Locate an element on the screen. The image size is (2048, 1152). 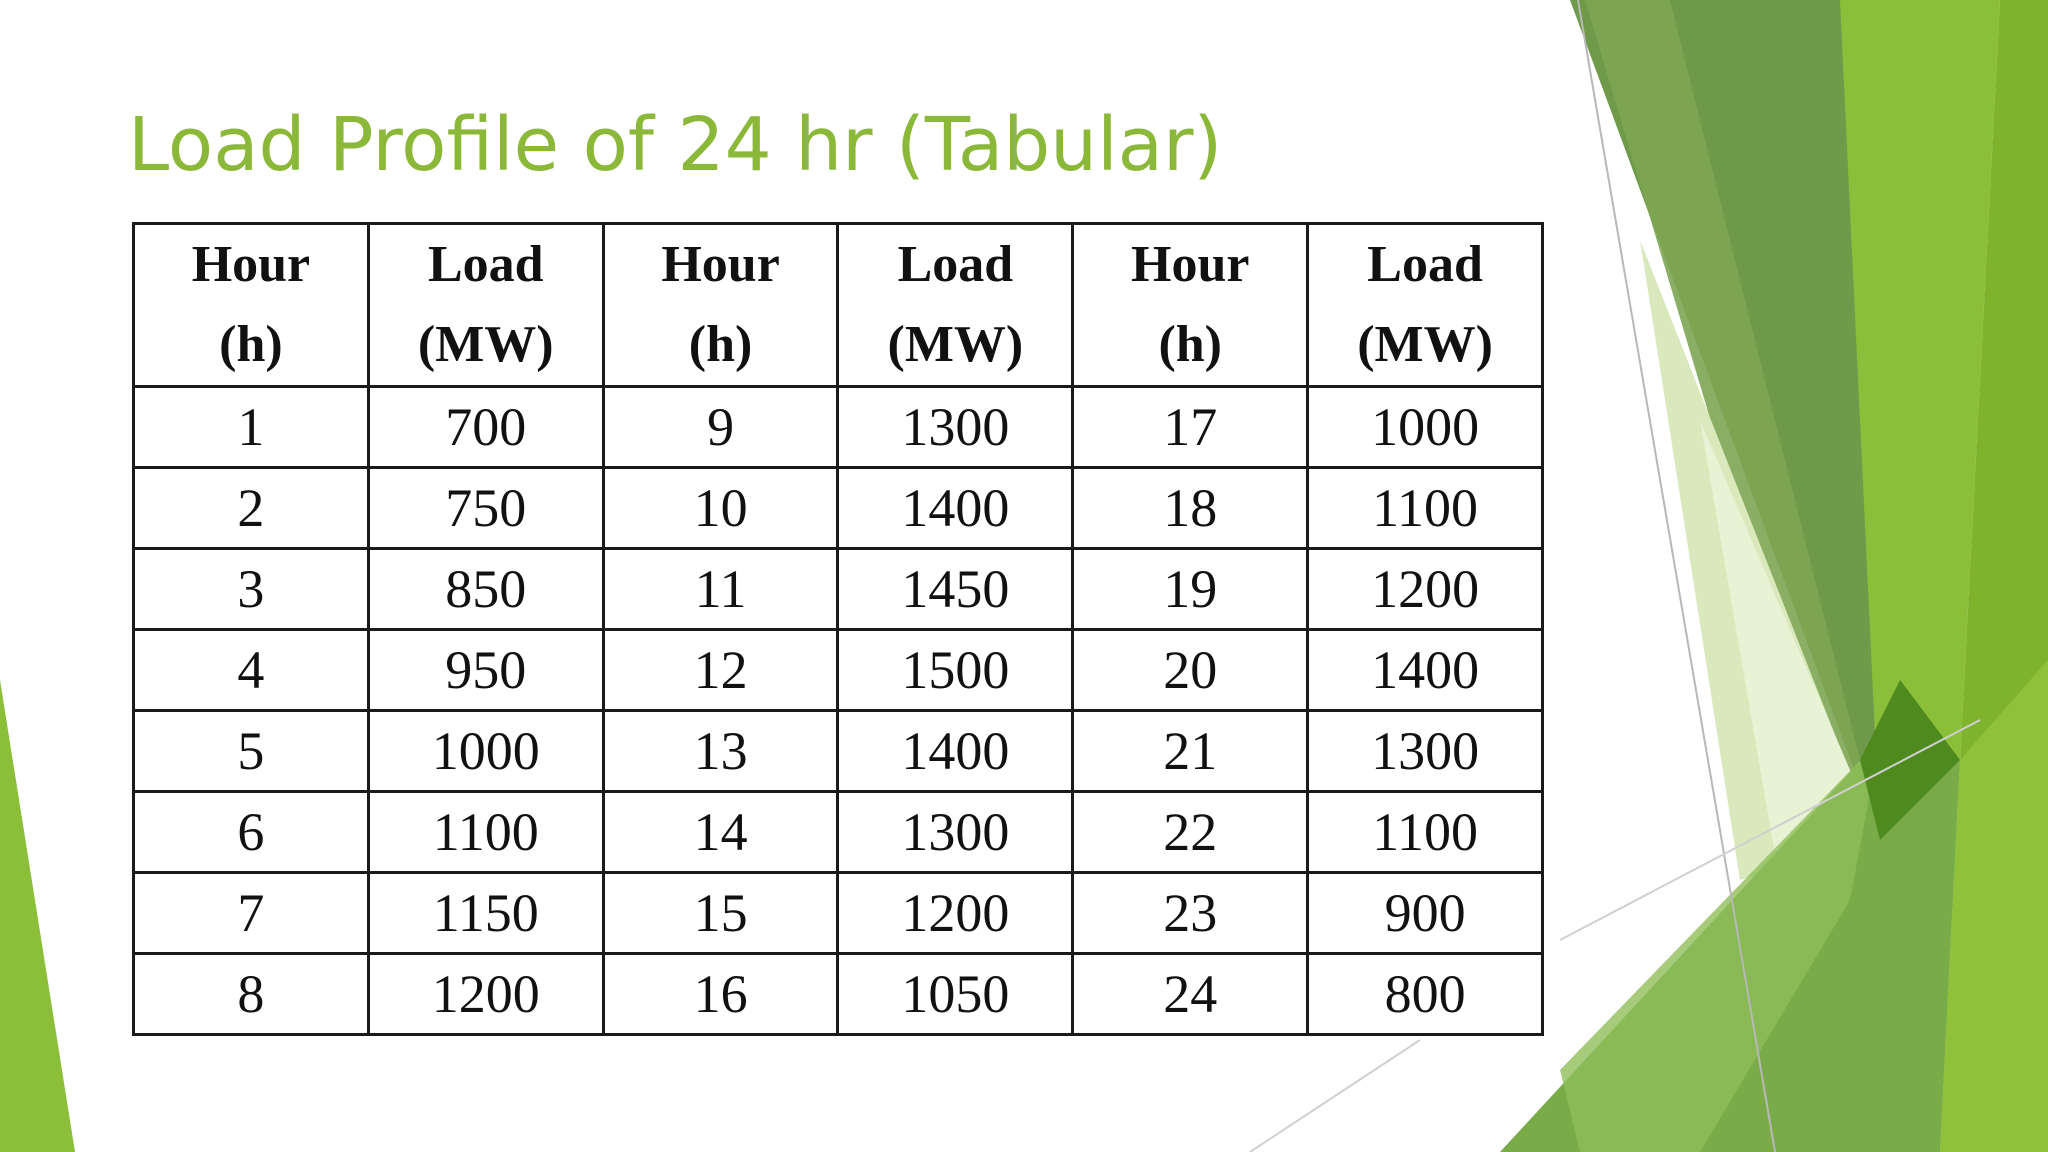
table-cell: 14 is located at coordinates (720, 832).